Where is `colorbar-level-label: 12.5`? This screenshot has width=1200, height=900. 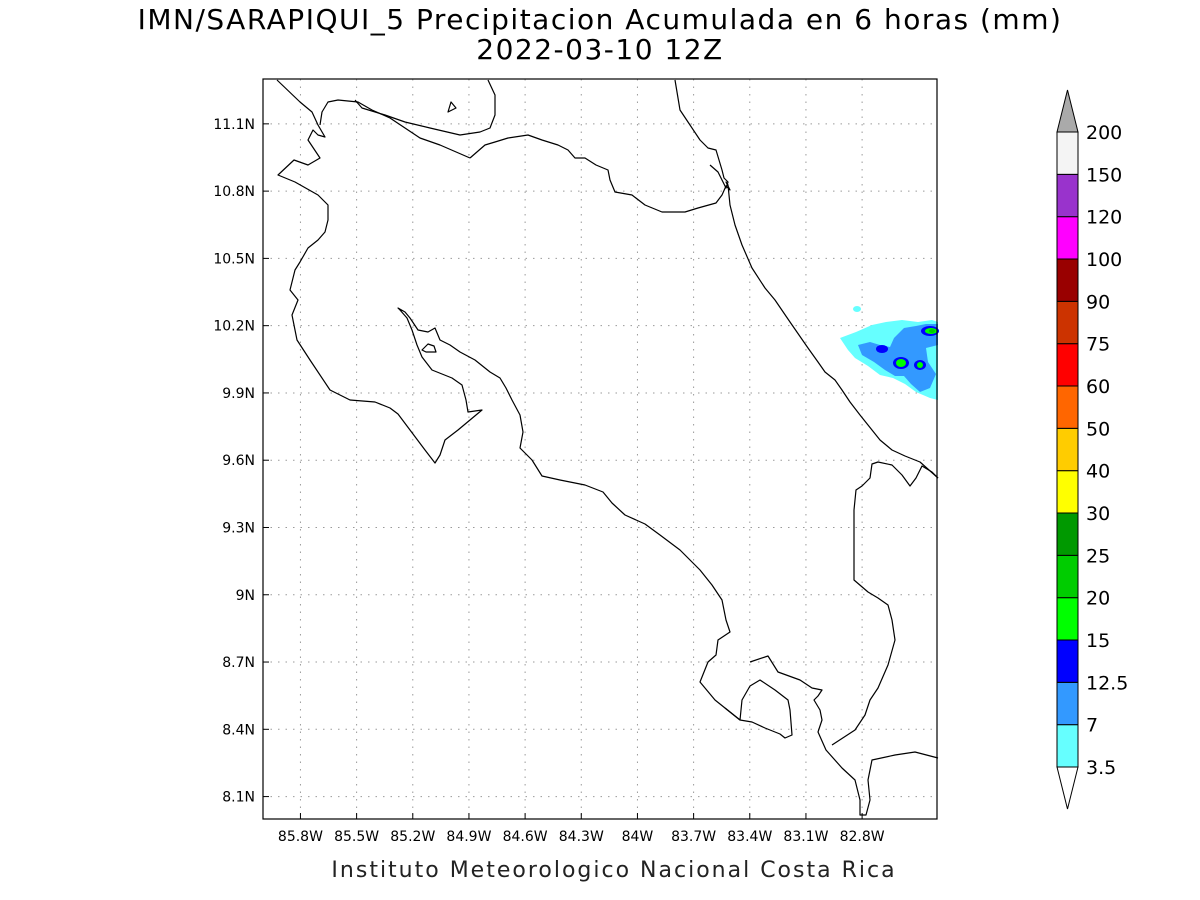 colorbar-level-label: 12.5 is located at coordinates (1107, 683).